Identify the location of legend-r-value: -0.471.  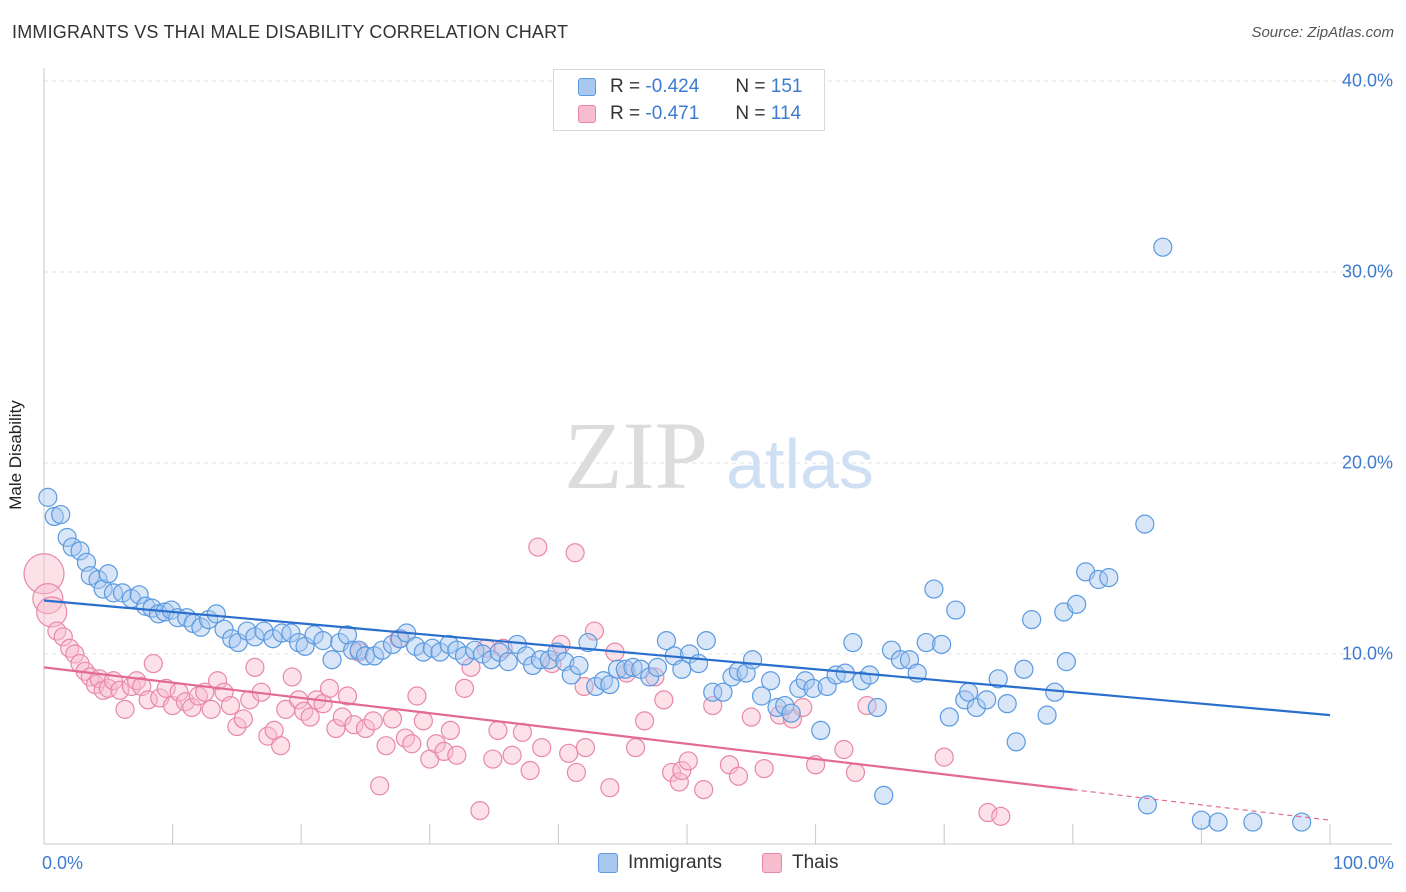
(672, 113).